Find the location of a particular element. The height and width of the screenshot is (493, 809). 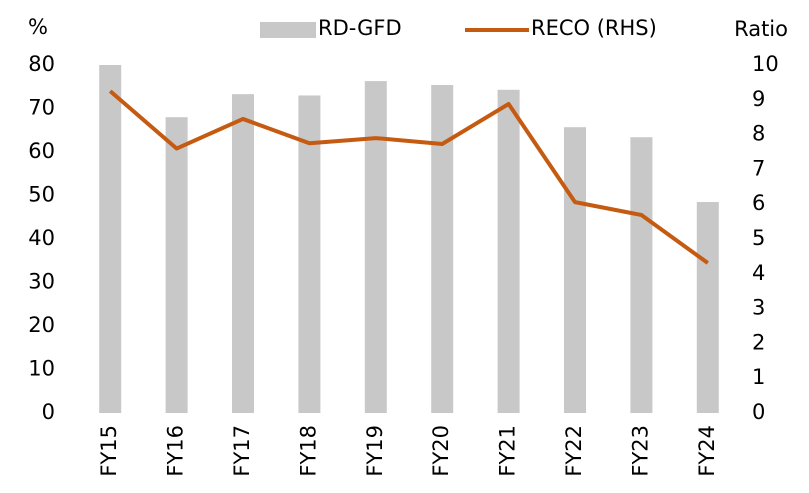

y-tick-label: 30 is located at coordinates (41, 282).